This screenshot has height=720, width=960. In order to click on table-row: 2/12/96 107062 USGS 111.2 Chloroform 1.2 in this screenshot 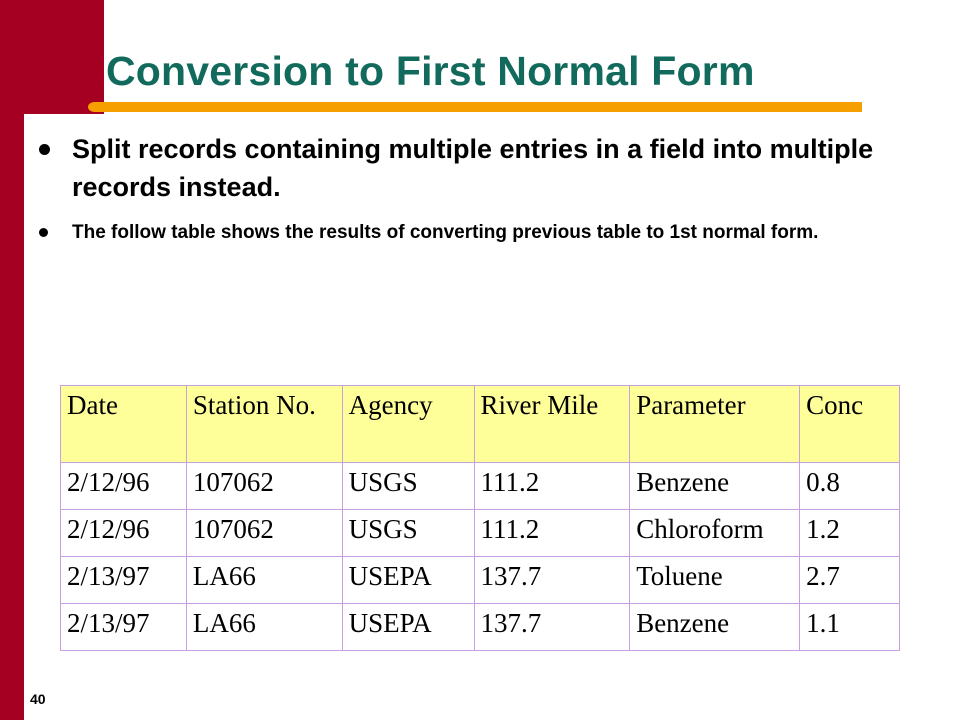, I will do `click(480, 533)`.